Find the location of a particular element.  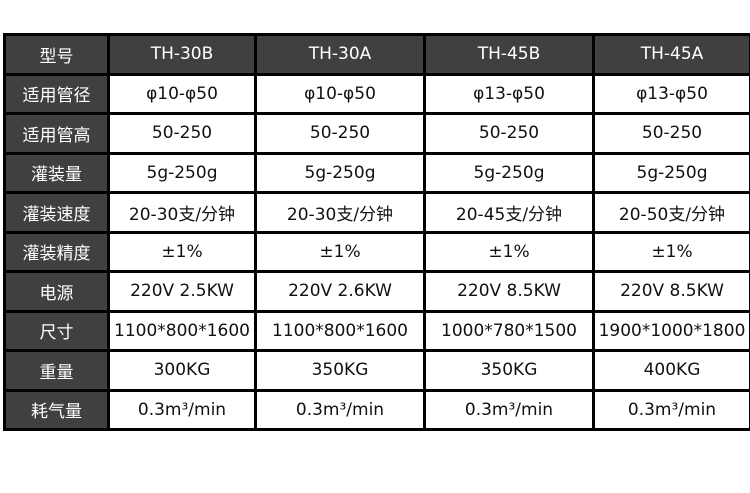

table-cell: 1000*780*1500 is located at coordinates (509, 330).